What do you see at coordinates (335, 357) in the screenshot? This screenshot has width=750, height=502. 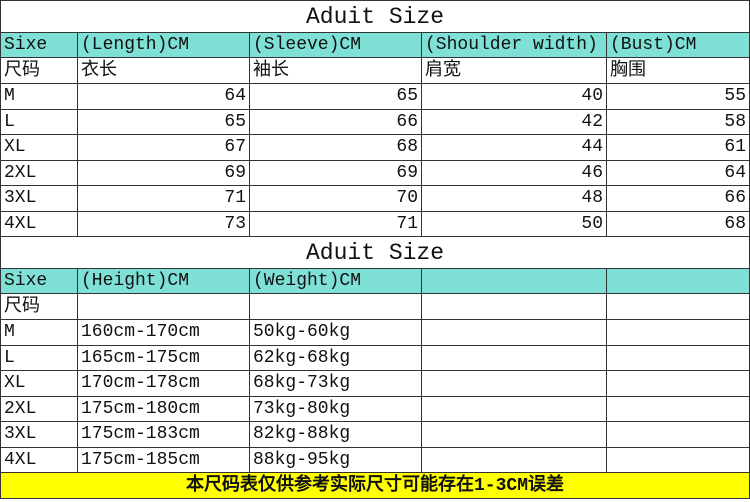 I see `table-cell: 62kg-68kg` at bounding box center [335, 357].